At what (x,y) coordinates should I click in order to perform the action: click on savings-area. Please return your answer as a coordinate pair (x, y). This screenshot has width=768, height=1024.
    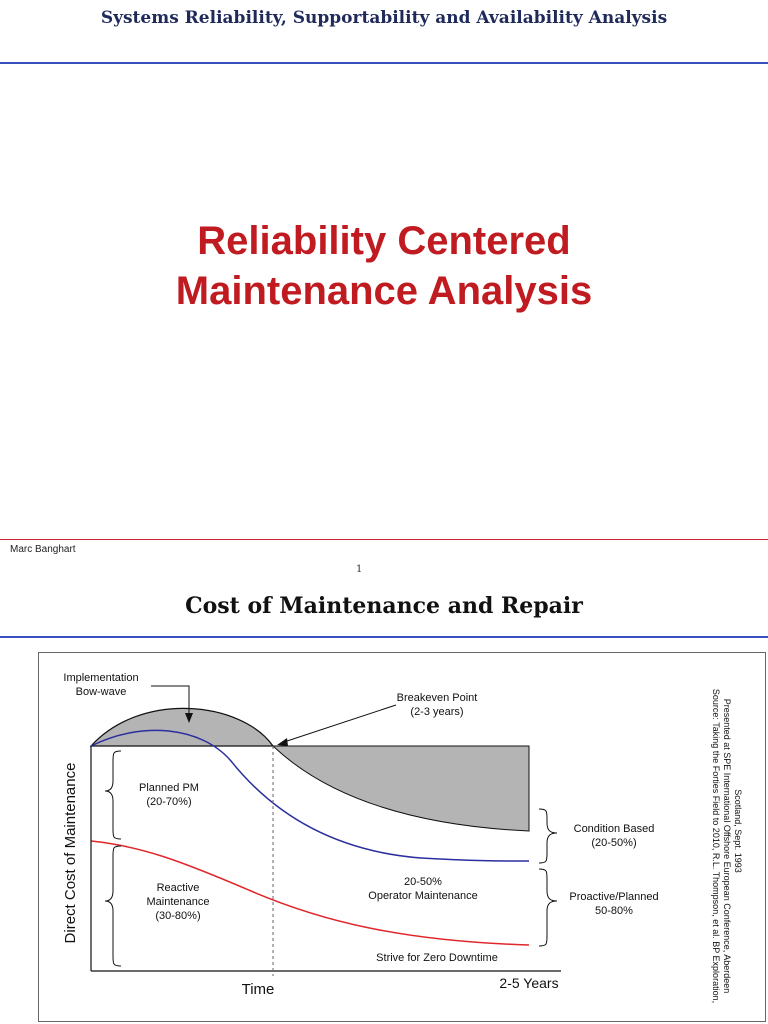
    Looking at the image, I should click on (400, 788).